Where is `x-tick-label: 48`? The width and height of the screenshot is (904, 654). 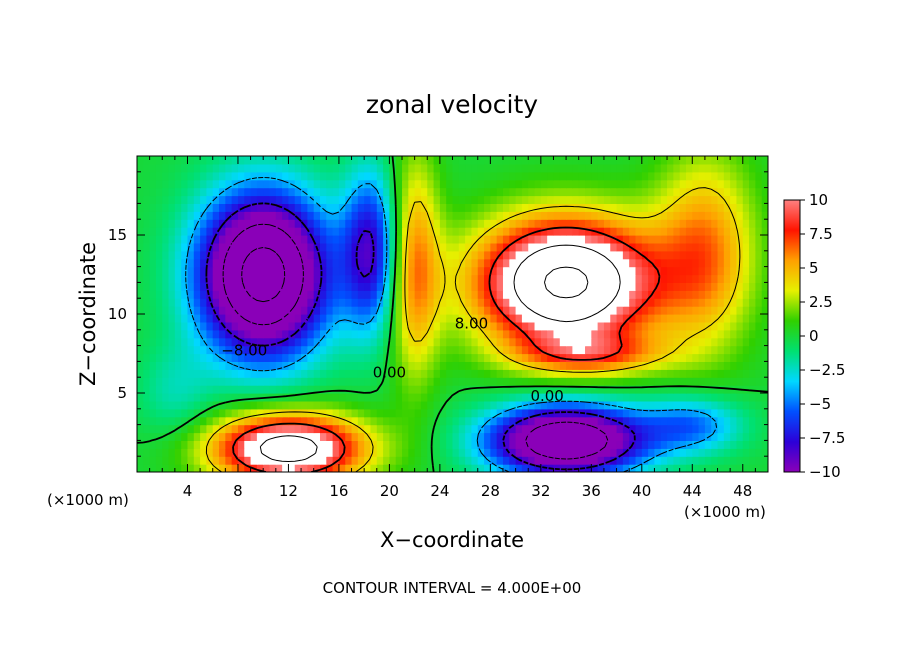
x-tick-label: 48 is located at coordinates (742, 491).